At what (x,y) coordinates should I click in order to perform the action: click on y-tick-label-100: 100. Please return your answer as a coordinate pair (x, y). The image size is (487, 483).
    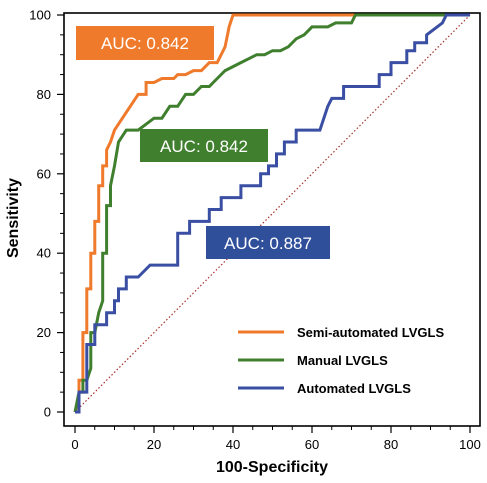
    Looking at the image, I should click on (40, 15).